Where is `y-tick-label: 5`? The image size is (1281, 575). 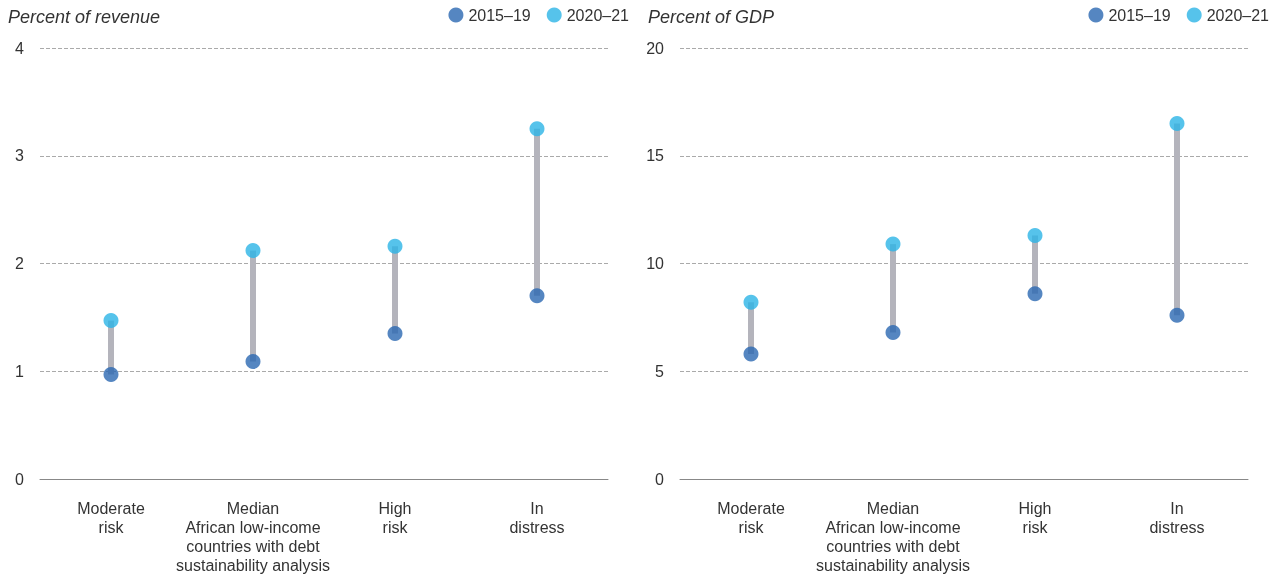 y-tick-label: 5 is located at coordinates (660, 371).